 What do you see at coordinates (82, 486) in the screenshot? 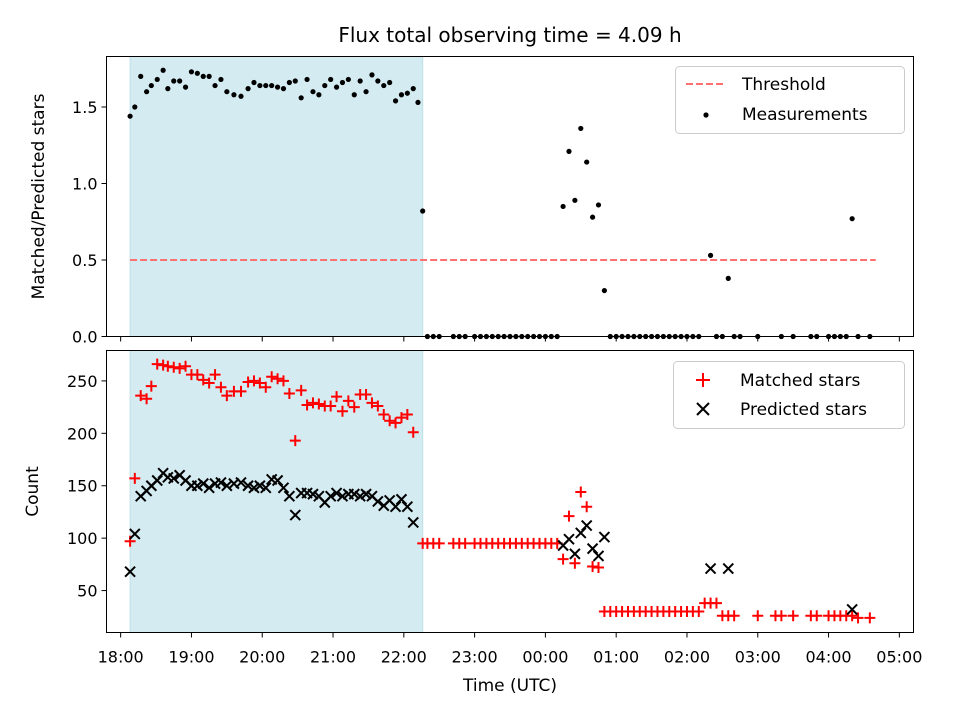
I see `count-y-tick-label: 150` at bounding box center [82, 486].